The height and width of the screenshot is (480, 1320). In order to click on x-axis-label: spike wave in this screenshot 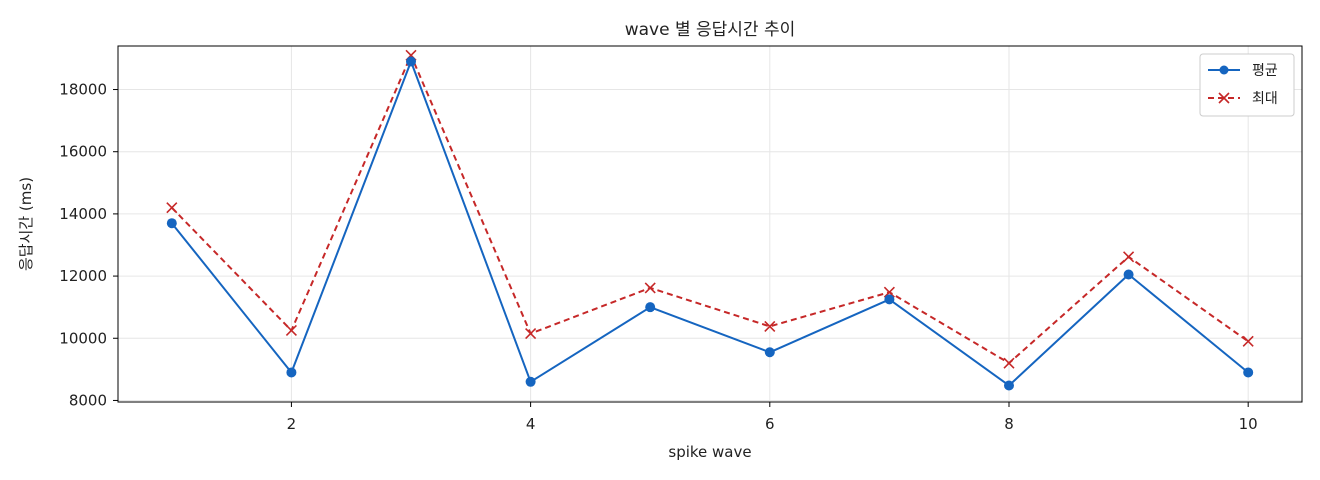, I will do `click(709, 452)`.